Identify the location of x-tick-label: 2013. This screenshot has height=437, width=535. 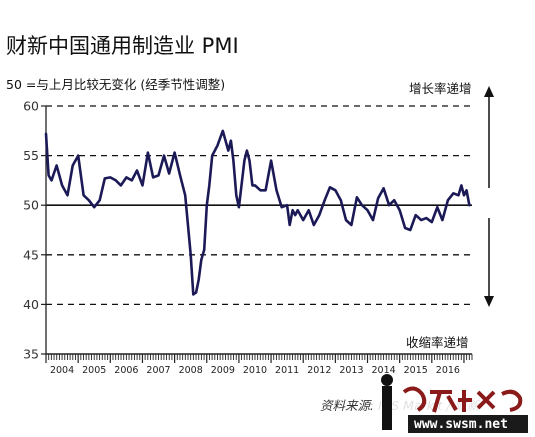
(351, 370).